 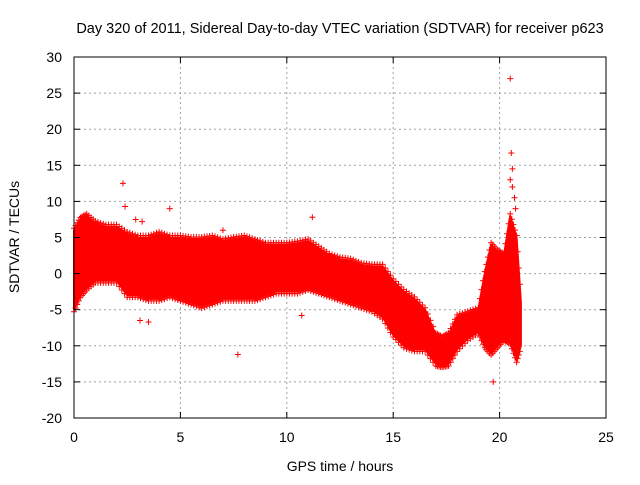 What do you see at coordinates (340, 466) in the screenshot?
I see `x-axis-label: GPS time / hours` at bounding box center [340, 466].